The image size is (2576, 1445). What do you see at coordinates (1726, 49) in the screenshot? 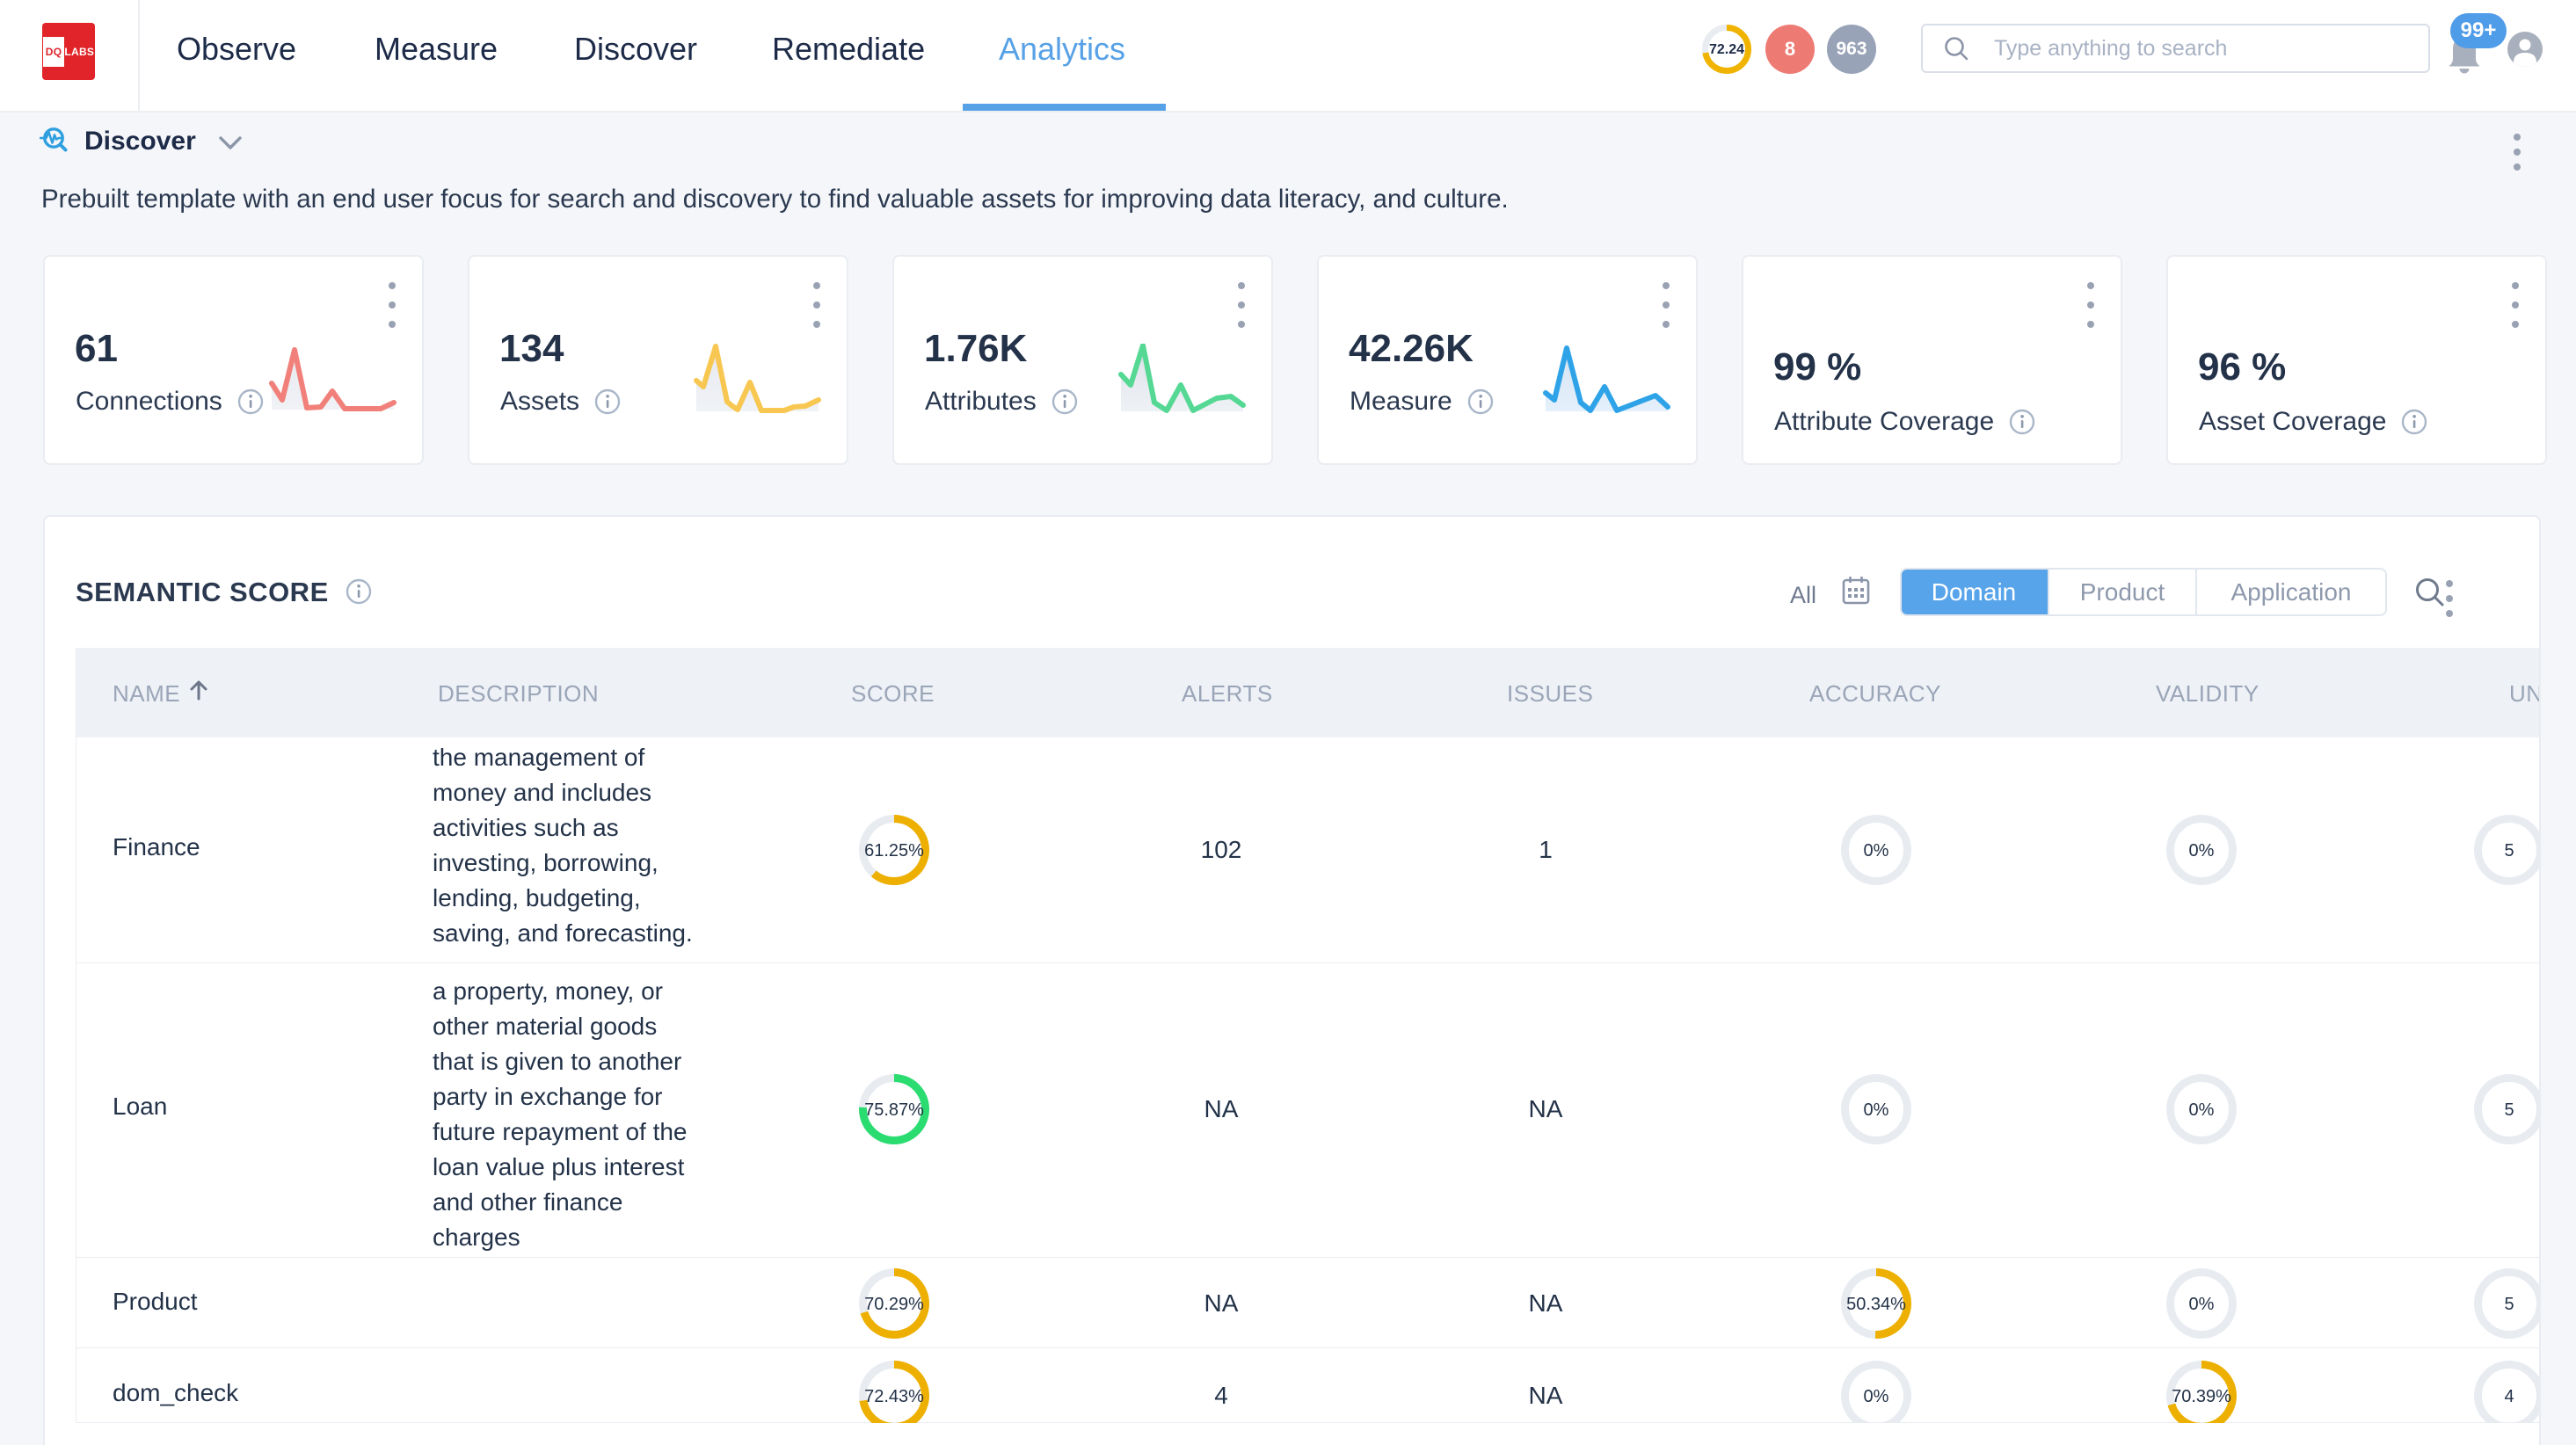
I see `svg-text: 72.24` at bounding box center [1726, 49].